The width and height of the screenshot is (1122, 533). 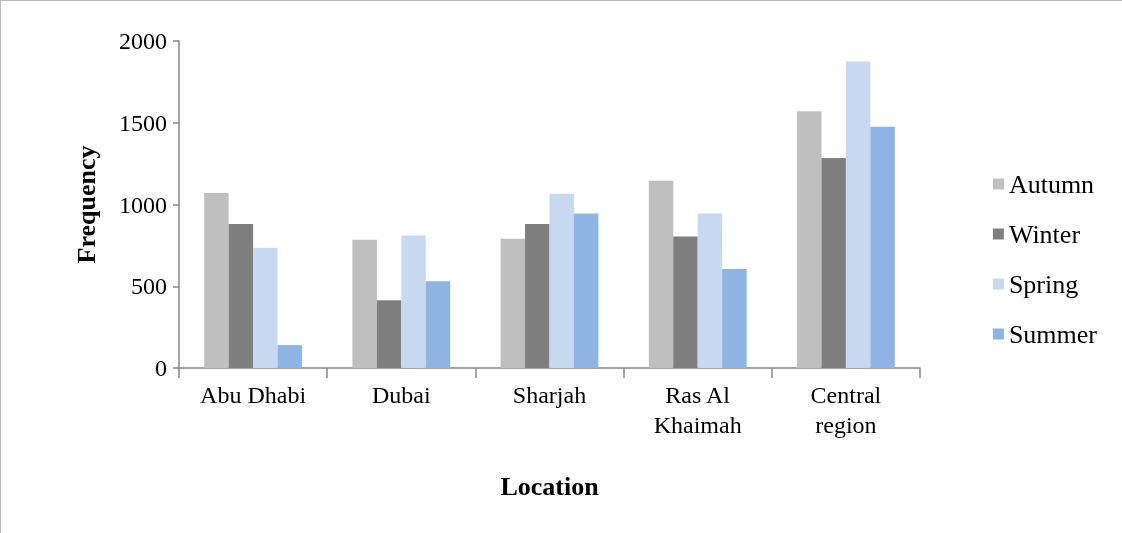 What do you see at coordinates (149, 286) in the screenshot?
I see `y-tick-label: 500` at bounding box center [149, 286].